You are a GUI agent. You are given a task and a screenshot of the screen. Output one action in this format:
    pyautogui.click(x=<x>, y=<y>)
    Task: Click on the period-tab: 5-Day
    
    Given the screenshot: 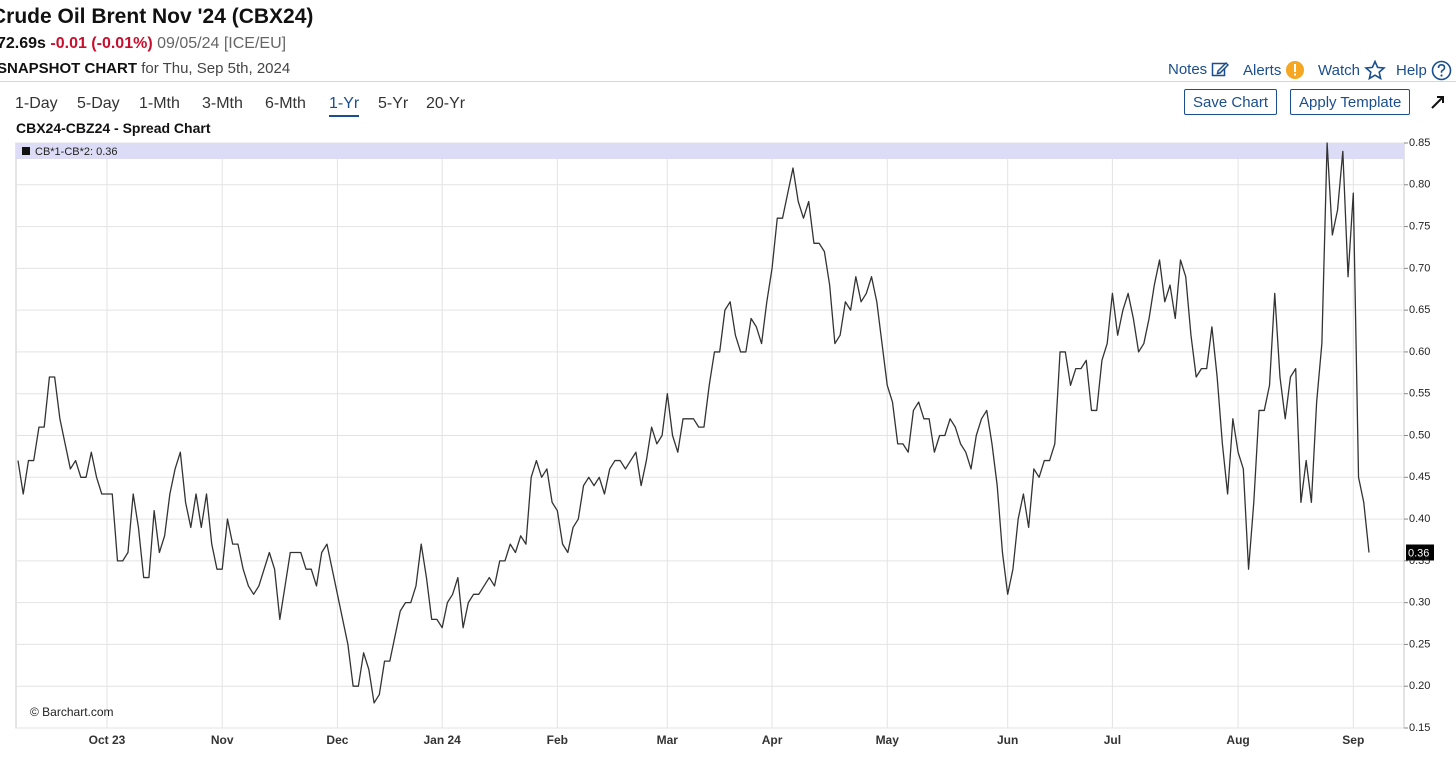 What is the action you would take?
    pyautogui.click(x=98, y=103)
    